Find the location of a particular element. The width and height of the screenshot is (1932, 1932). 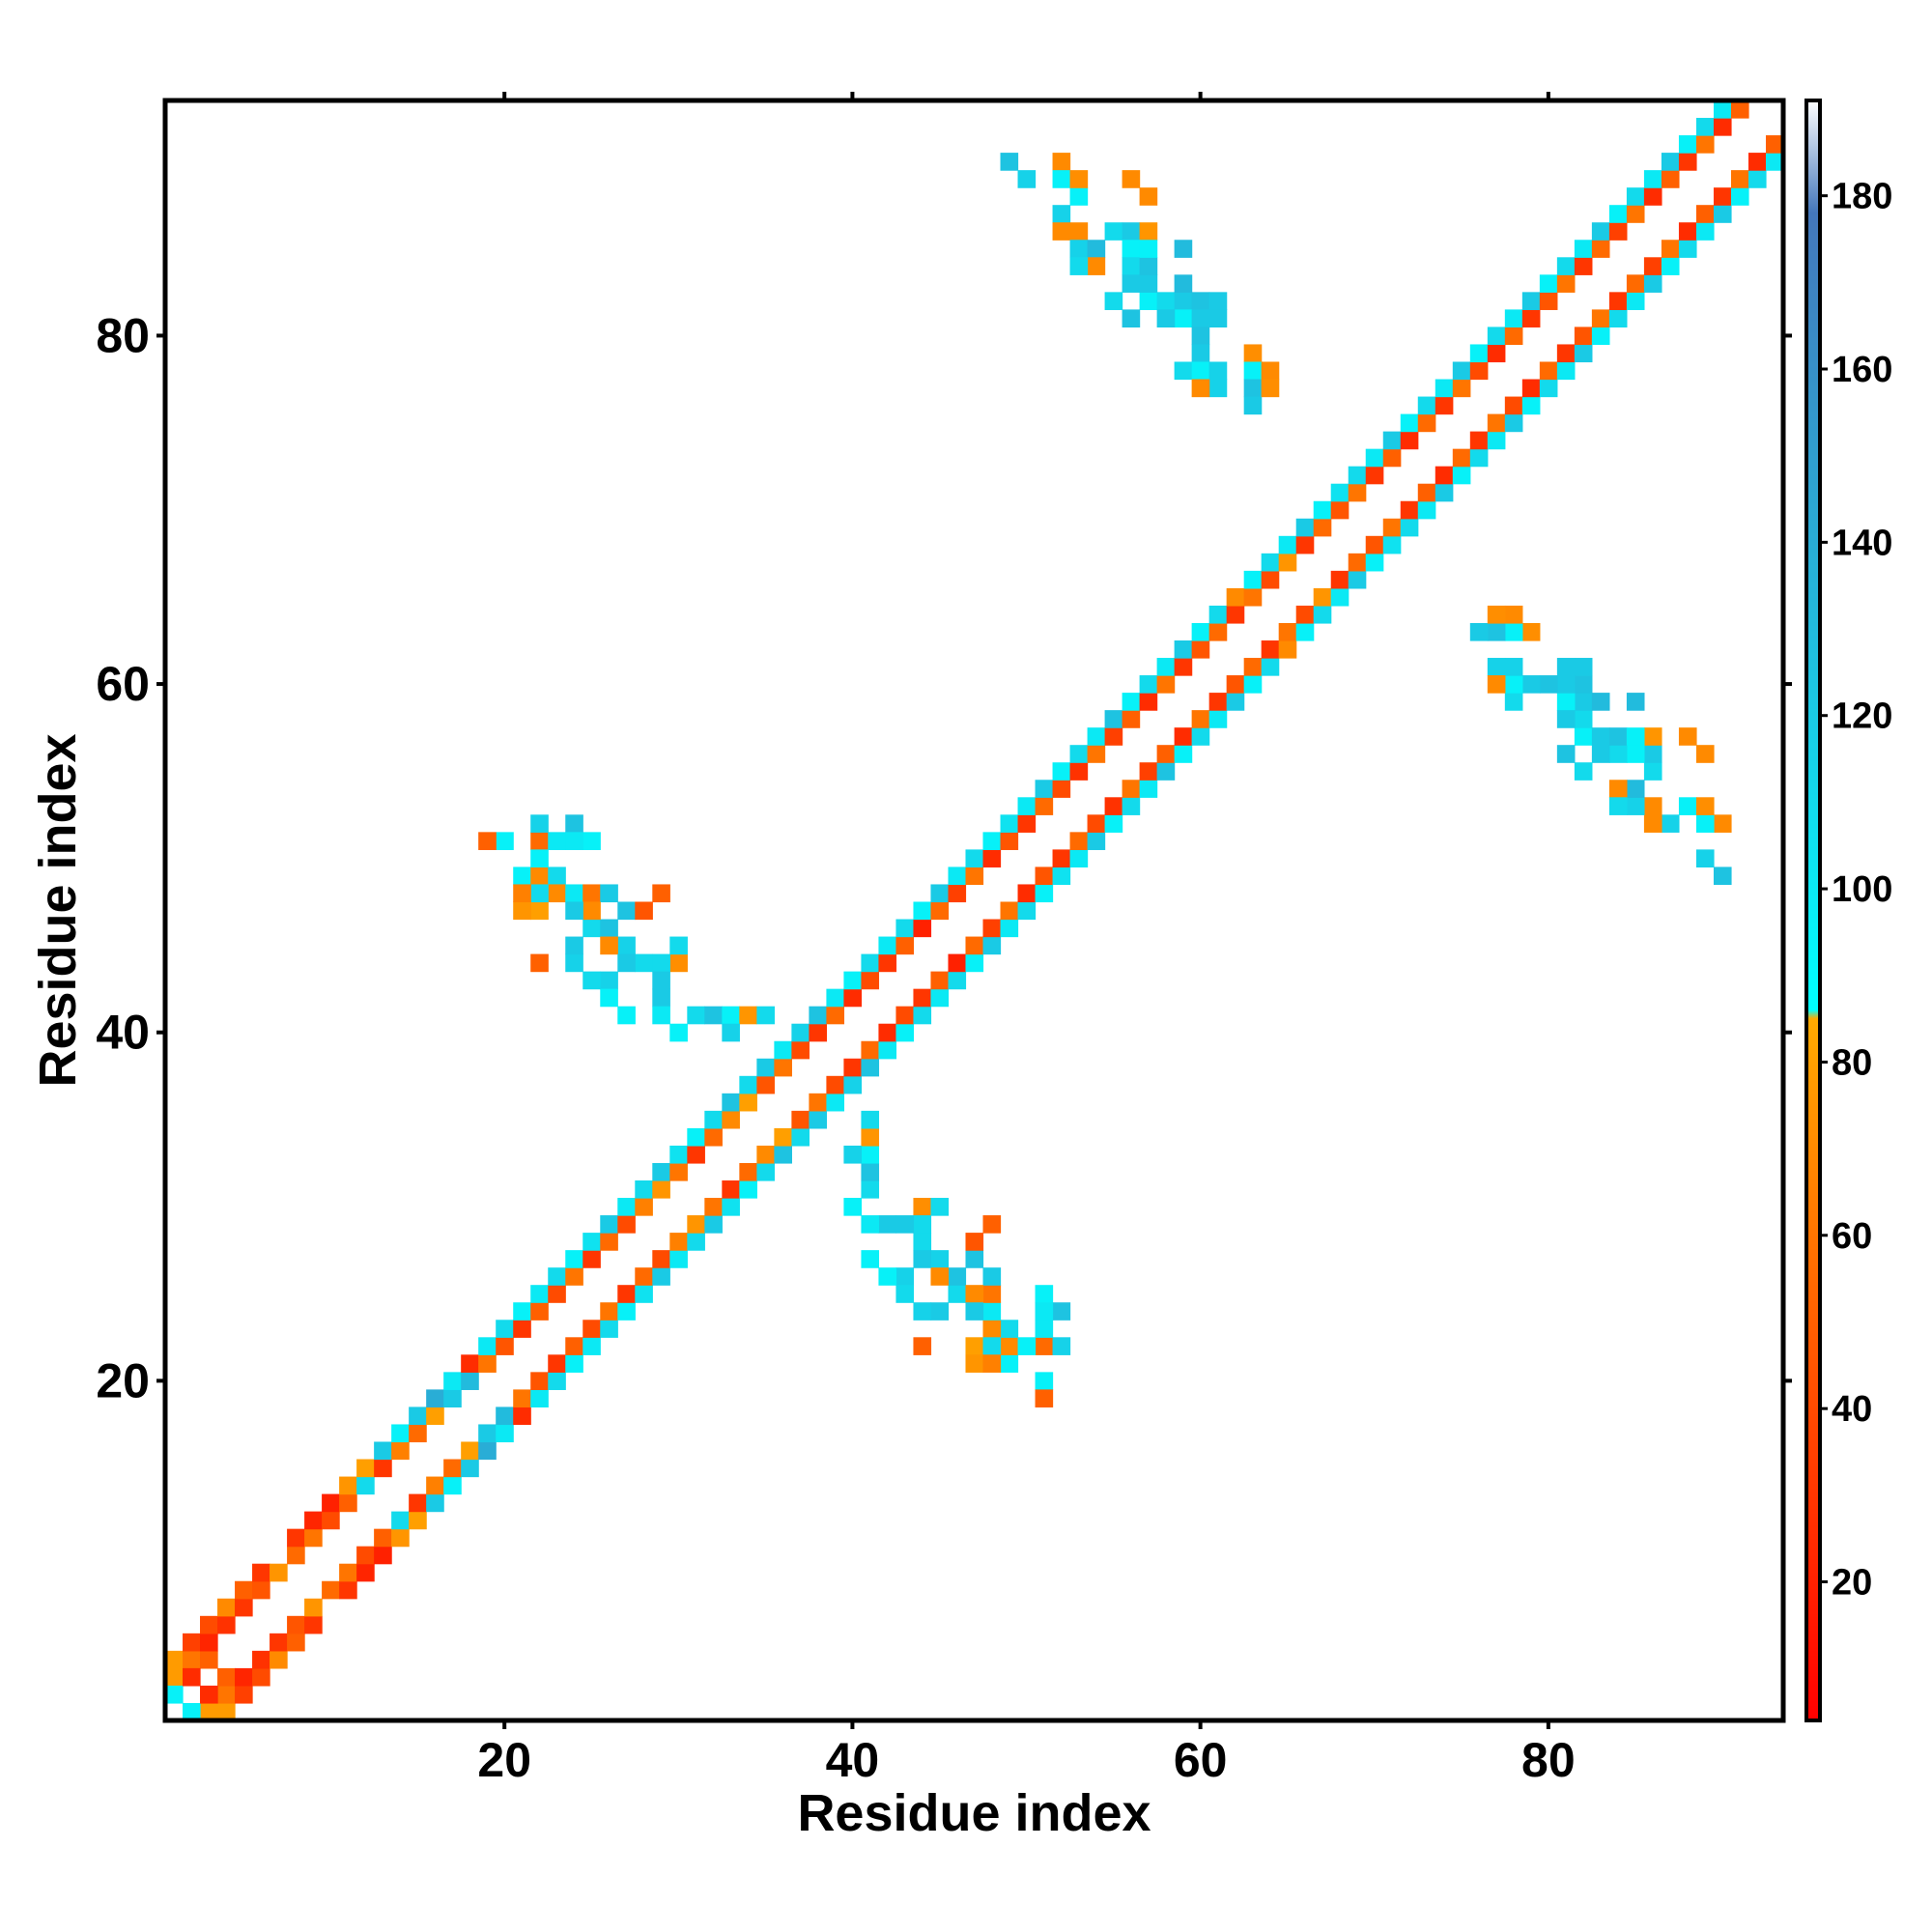

y-tick-label: 80 is located at coordinates (123, 335).